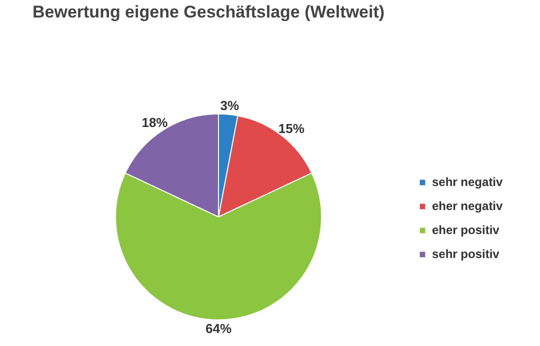 The image size is (540, 346). Describe the element at coordinates (230, 106) in the screenshot. I see `data-label: 3%` at that location.